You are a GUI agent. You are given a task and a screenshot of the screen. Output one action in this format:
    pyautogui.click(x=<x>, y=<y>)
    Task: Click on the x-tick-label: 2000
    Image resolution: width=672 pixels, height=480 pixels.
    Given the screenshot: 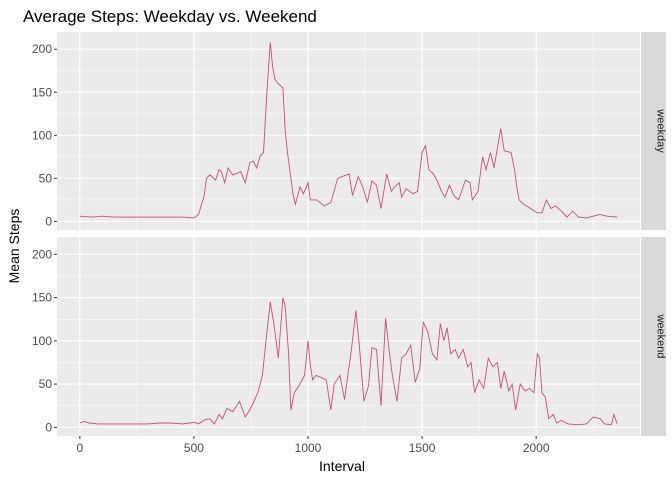 What is the action you would take?
    pyautogui.click(x=536, y=448)
    